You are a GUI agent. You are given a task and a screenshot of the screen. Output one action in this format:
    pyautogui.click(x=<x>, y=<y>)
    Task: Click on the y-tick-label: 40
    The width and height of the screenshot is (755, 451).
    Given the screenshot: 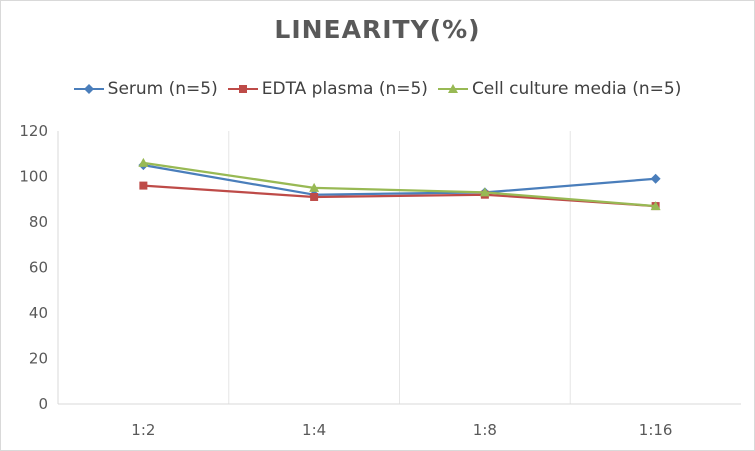 What is the action you would take?
    pyautogui.click(x=38, y=313)
    